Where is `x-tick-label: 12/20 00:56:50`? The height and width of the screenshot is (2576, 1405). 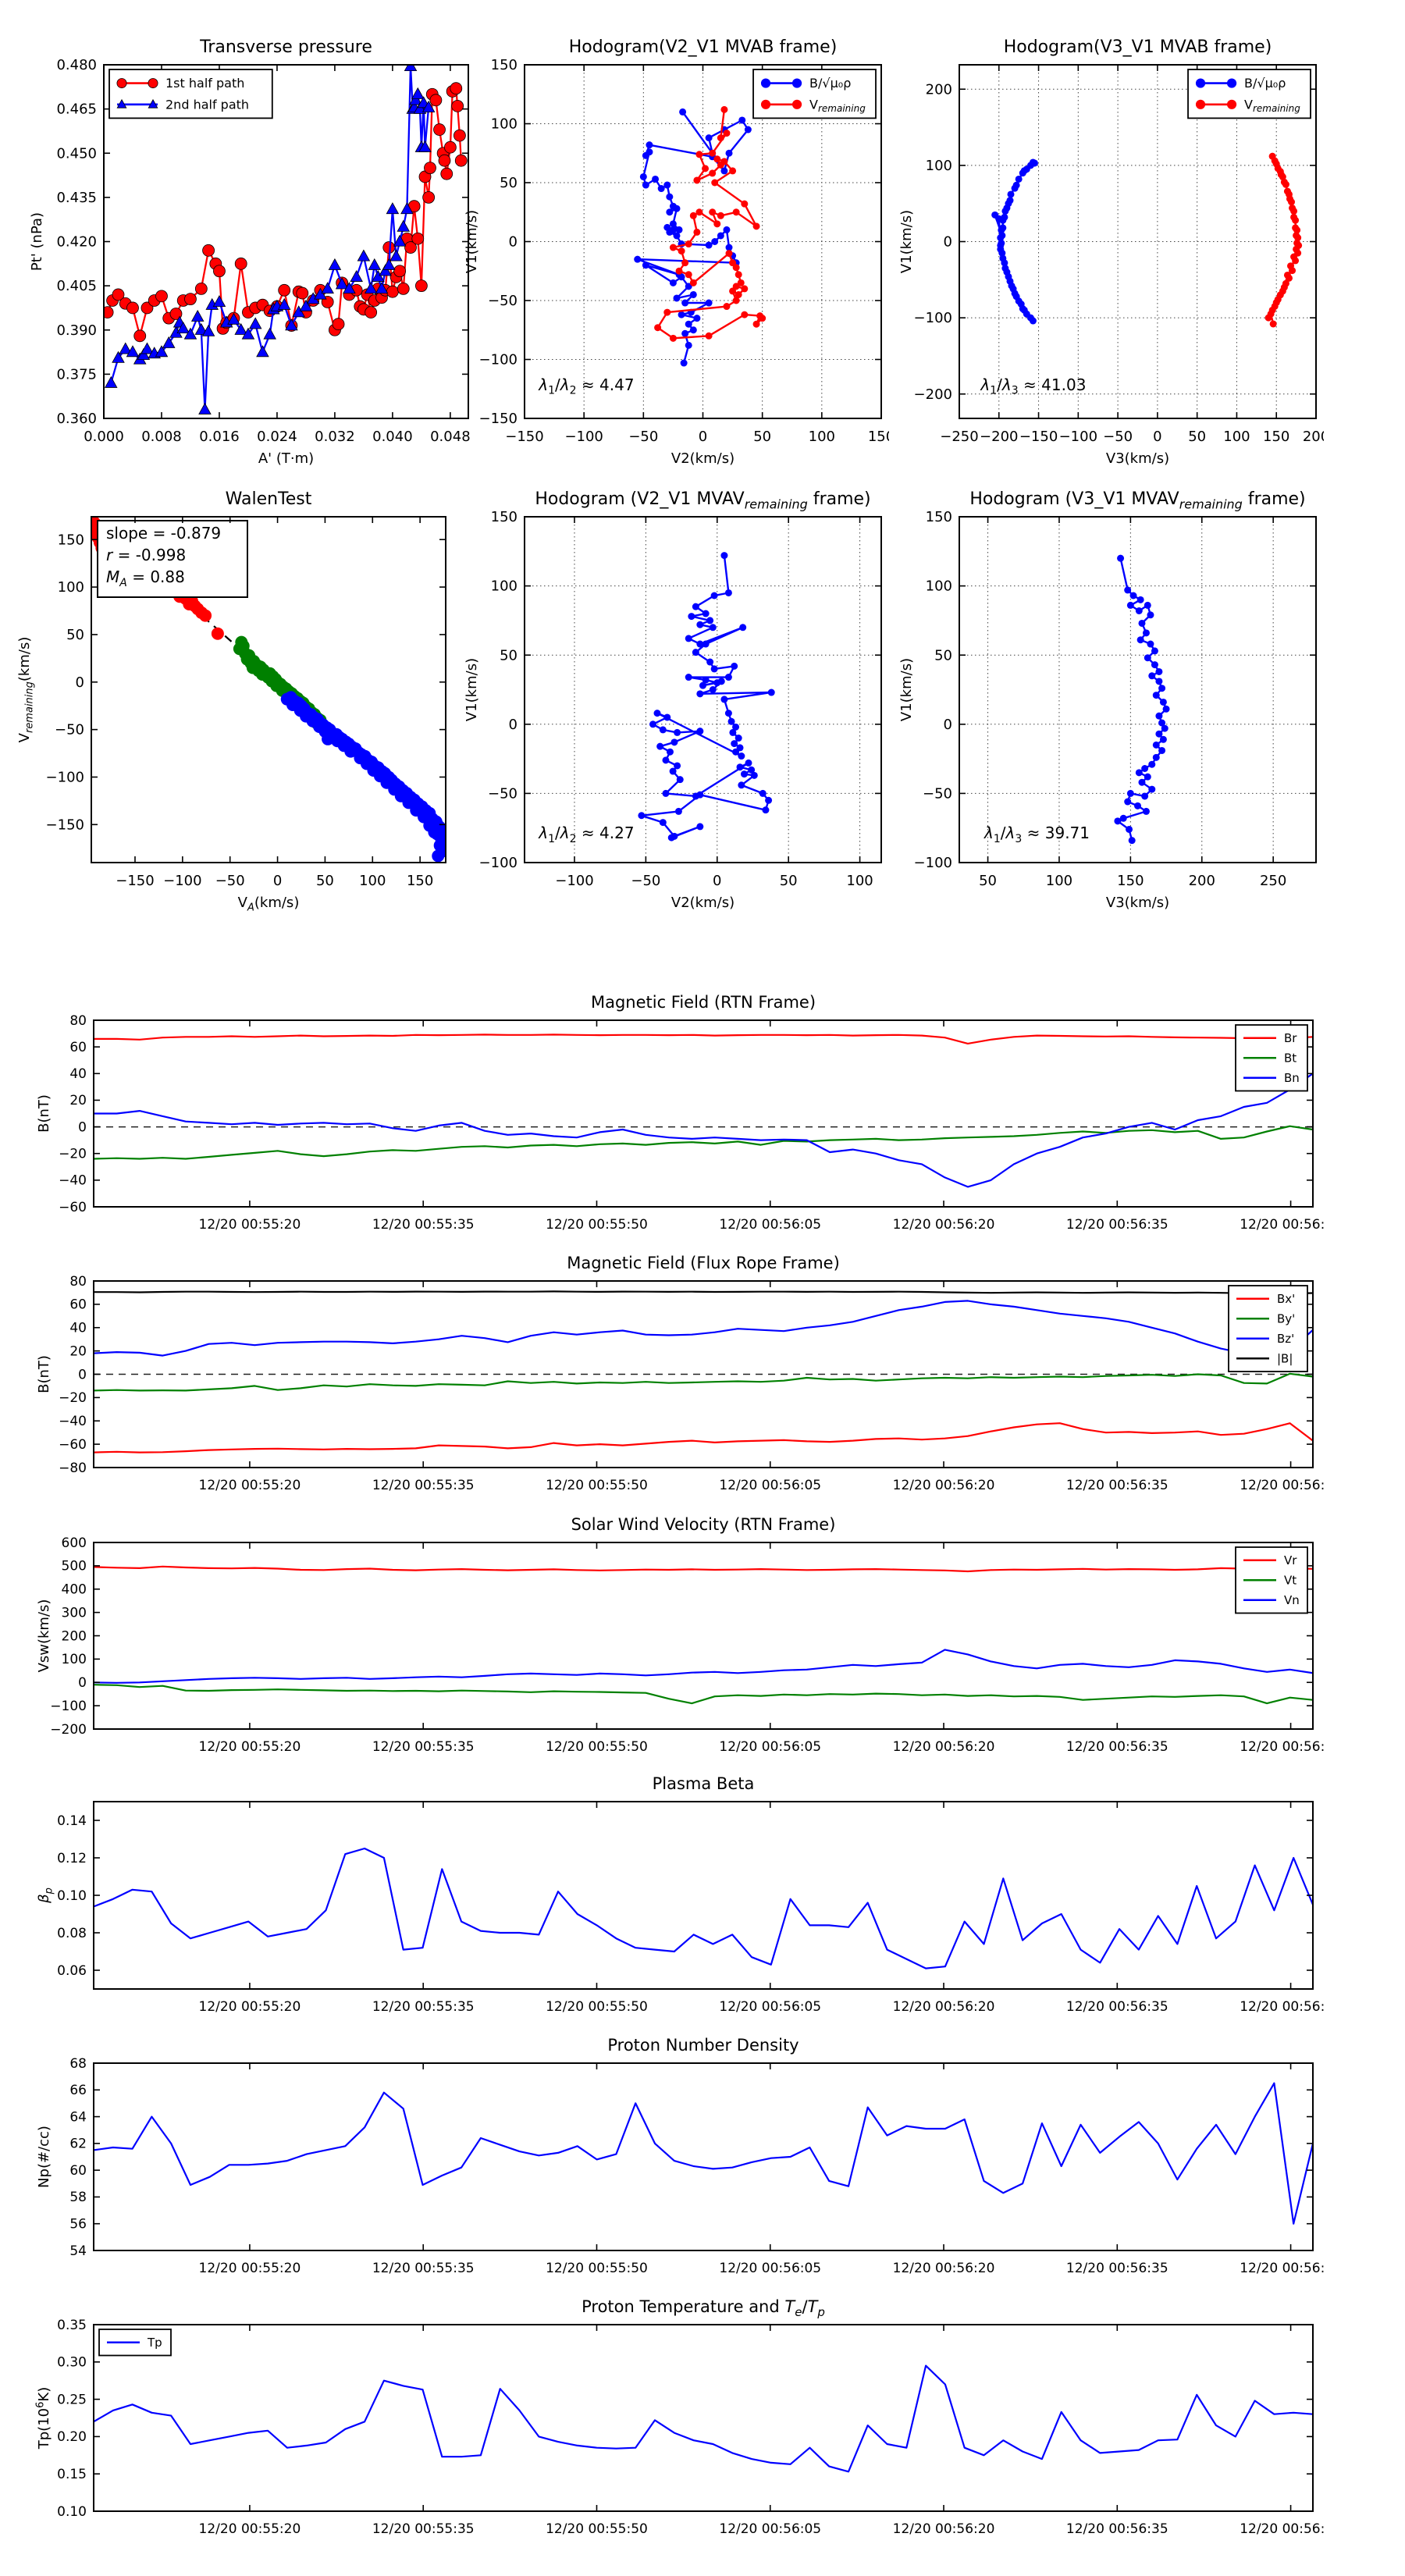 x-tick-label: 12/20 00:56:50 is located at coordinates (1283, 2529).